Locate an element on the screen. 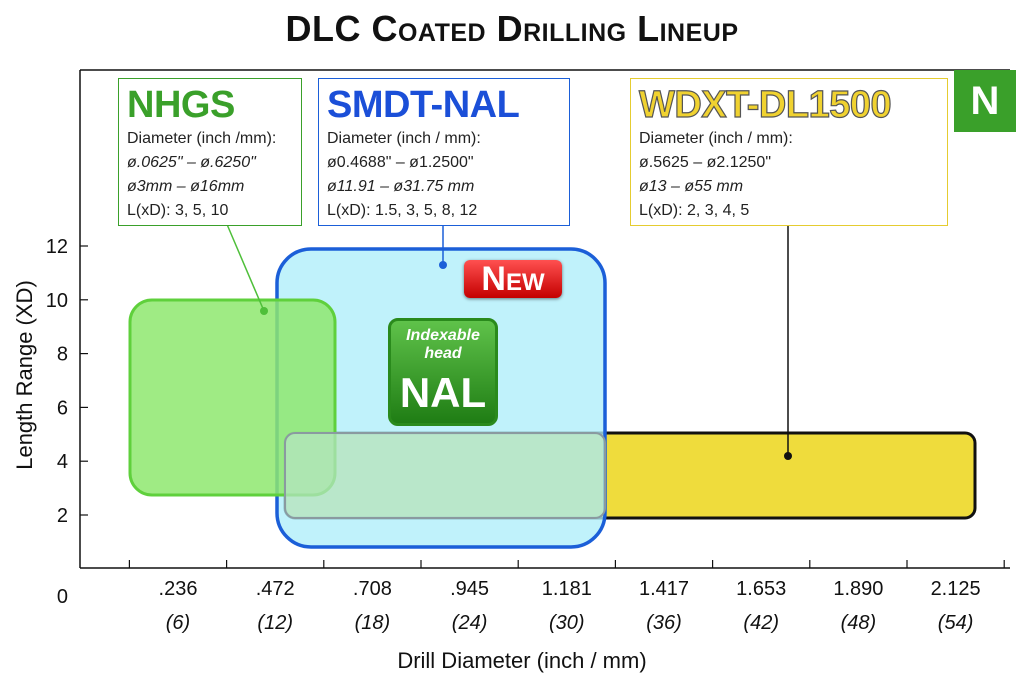  nhgs-diameter-label: Diameter (inch /mm): is located at coordinates (202, 138).